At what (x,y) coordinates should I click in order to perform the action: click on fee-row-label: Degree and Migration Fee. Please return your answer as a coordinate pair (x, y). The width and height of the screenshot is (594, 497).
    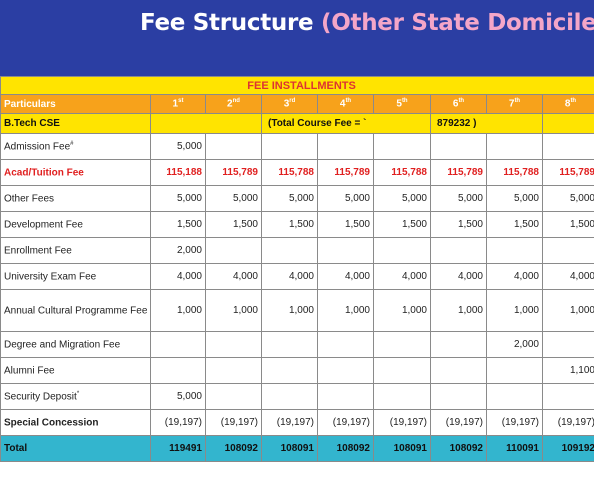
    Looking at the image, I should click on (75, 344).